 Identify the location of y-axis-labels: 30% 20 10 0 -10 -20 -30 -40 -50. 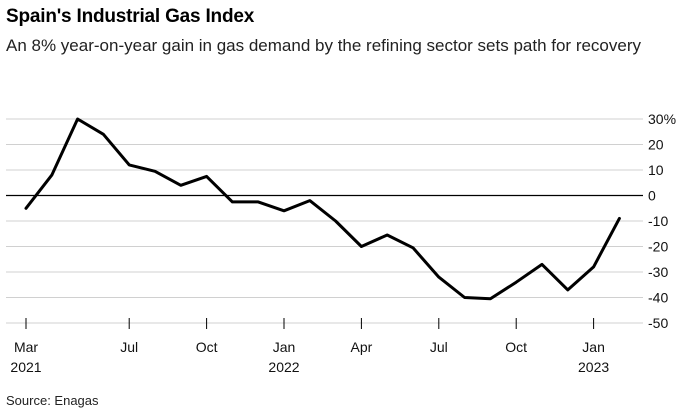
(662, 221).